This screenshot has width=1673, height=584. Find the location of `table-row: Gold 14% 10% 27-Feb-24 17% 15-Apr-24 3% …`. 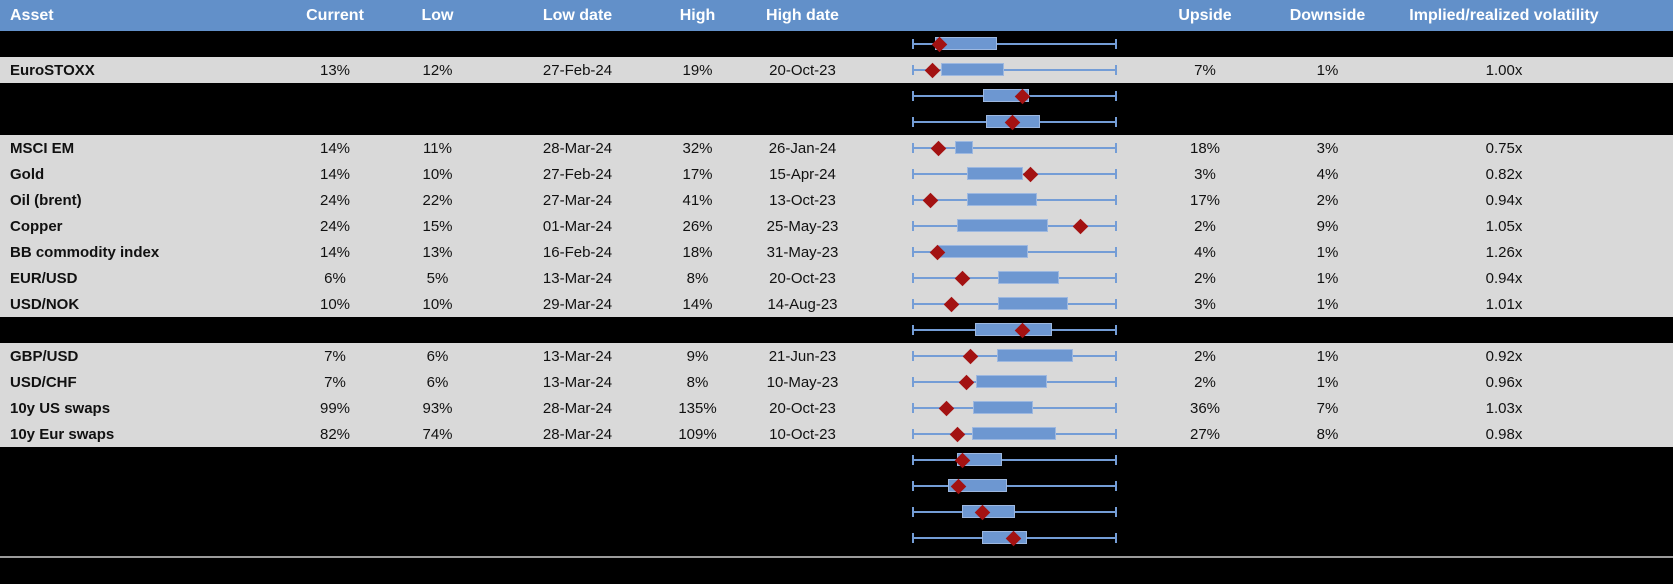

table-row: Gold 14% 10% 27-Feb-24 17% 15-Apr-24 3% … is located at coordinates (836, 174).